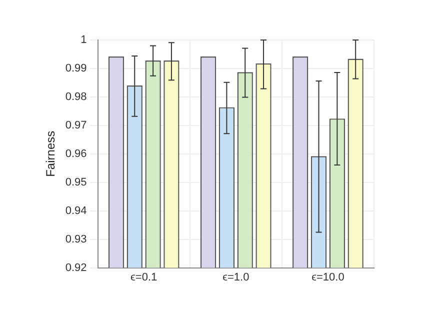 The height and width of the screenshot is (332, 444). Describe the element at coordinates (144, 277) in the screenshot. I see `x-tick-label: ϵ=0.1` at that location.